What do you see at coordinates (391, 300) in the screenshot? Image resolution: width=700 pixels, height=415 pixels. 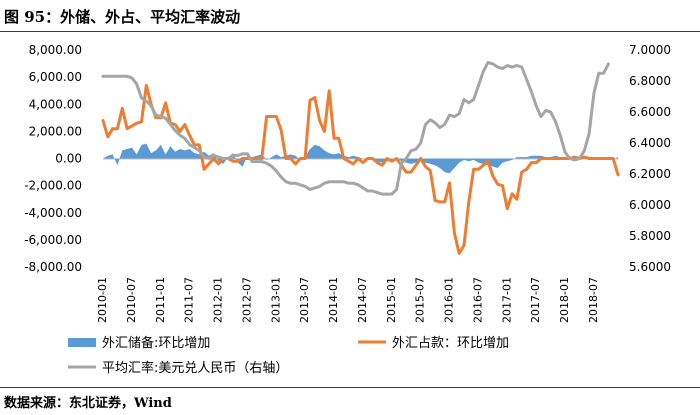 I see `x-tick-label: 2015-01` at bounding box center [391, 300].